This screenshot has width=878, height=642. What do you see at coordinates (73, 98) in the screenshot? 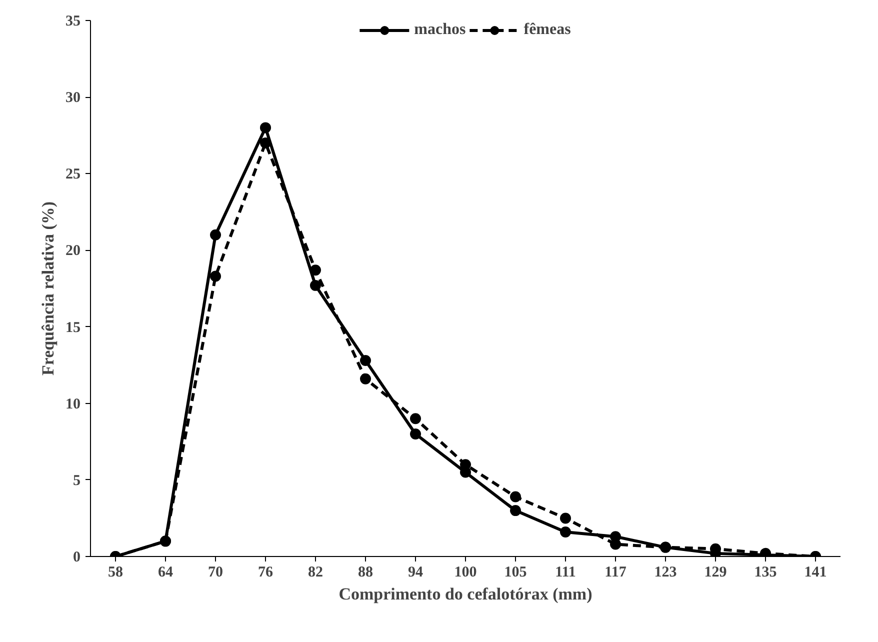
I see `y-tick-label: 30` at bounding box center [73, 98].